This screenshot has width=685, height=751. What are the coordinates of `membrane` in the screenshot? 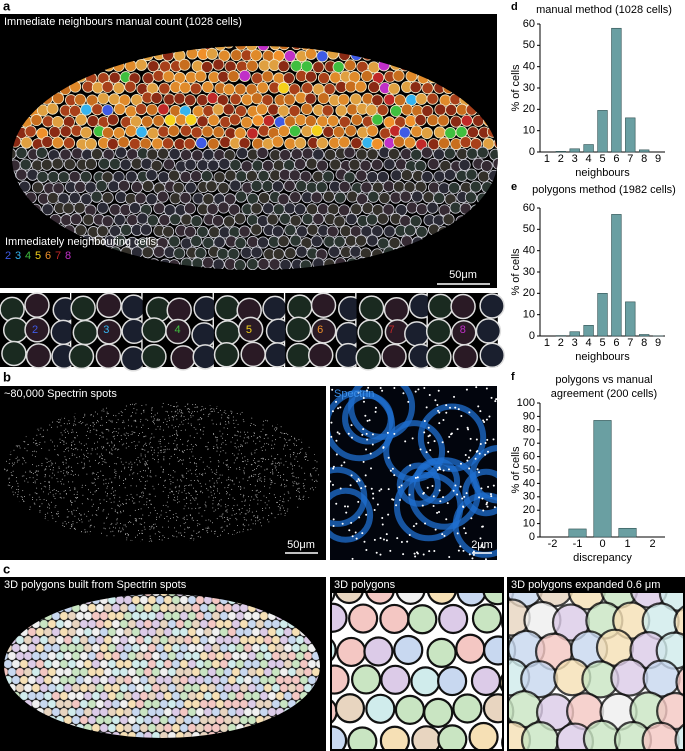 It's located at (452, 437).